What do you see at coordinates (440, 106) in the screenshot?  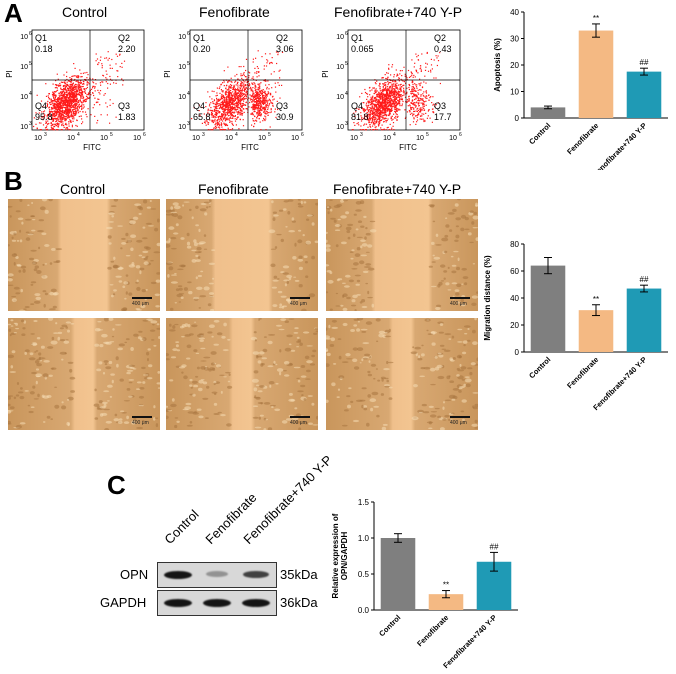 I see `q3-label: Q3` at bounding box center [440, 106].